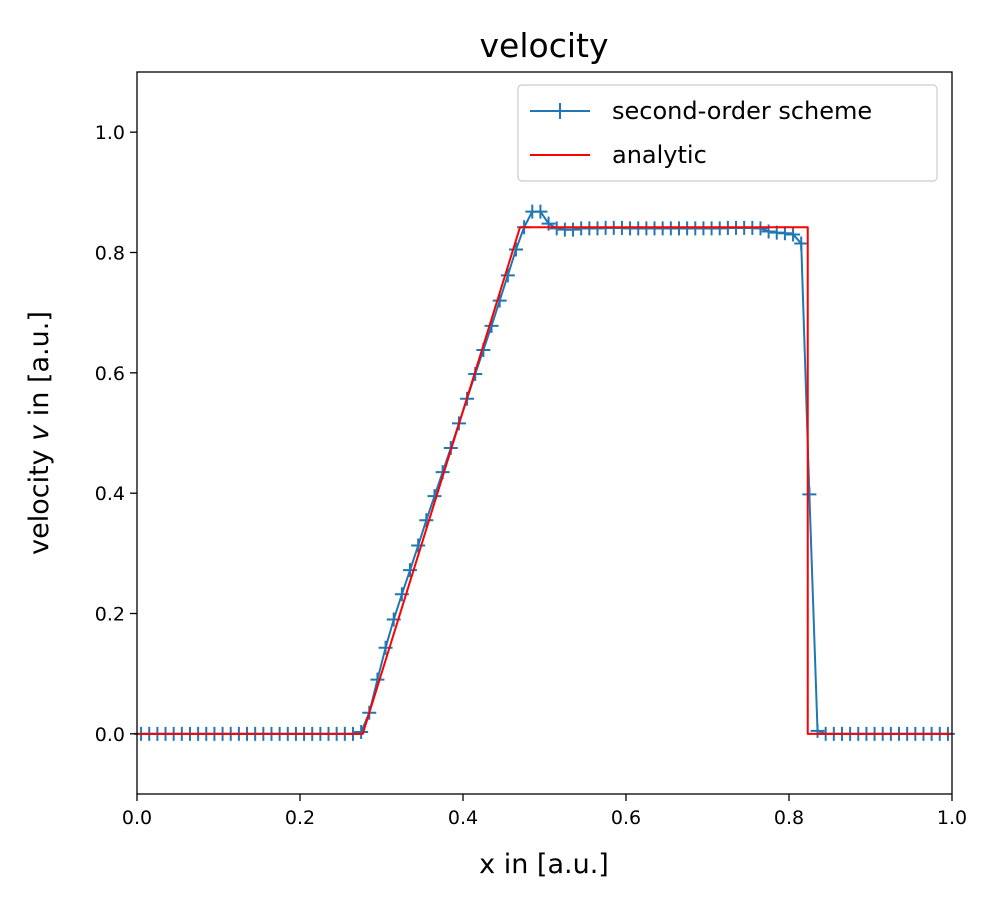  Describe the element at coordinates (463, 818) in the screenshot. I see `x-tick-label: 0.4` at that location.